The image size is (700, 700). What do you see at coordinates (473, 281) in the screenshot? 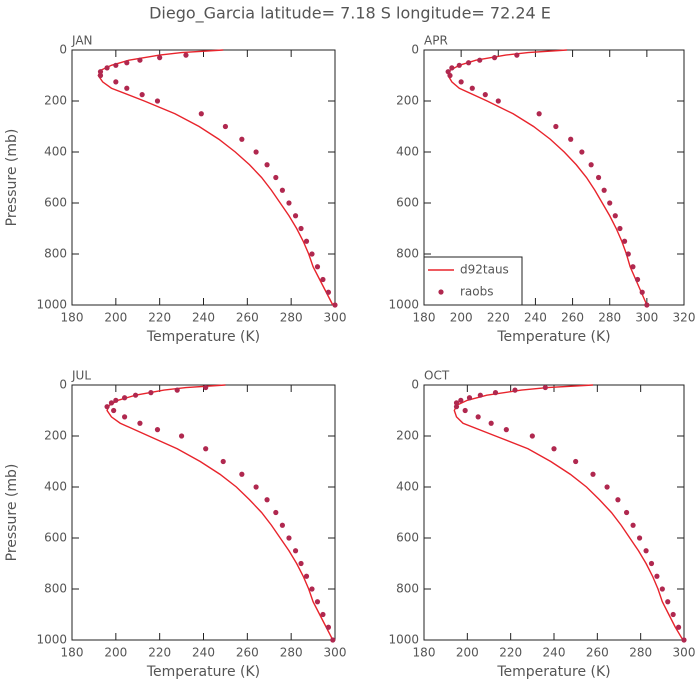
I see `legend-box` at bounding box center [473, 281].